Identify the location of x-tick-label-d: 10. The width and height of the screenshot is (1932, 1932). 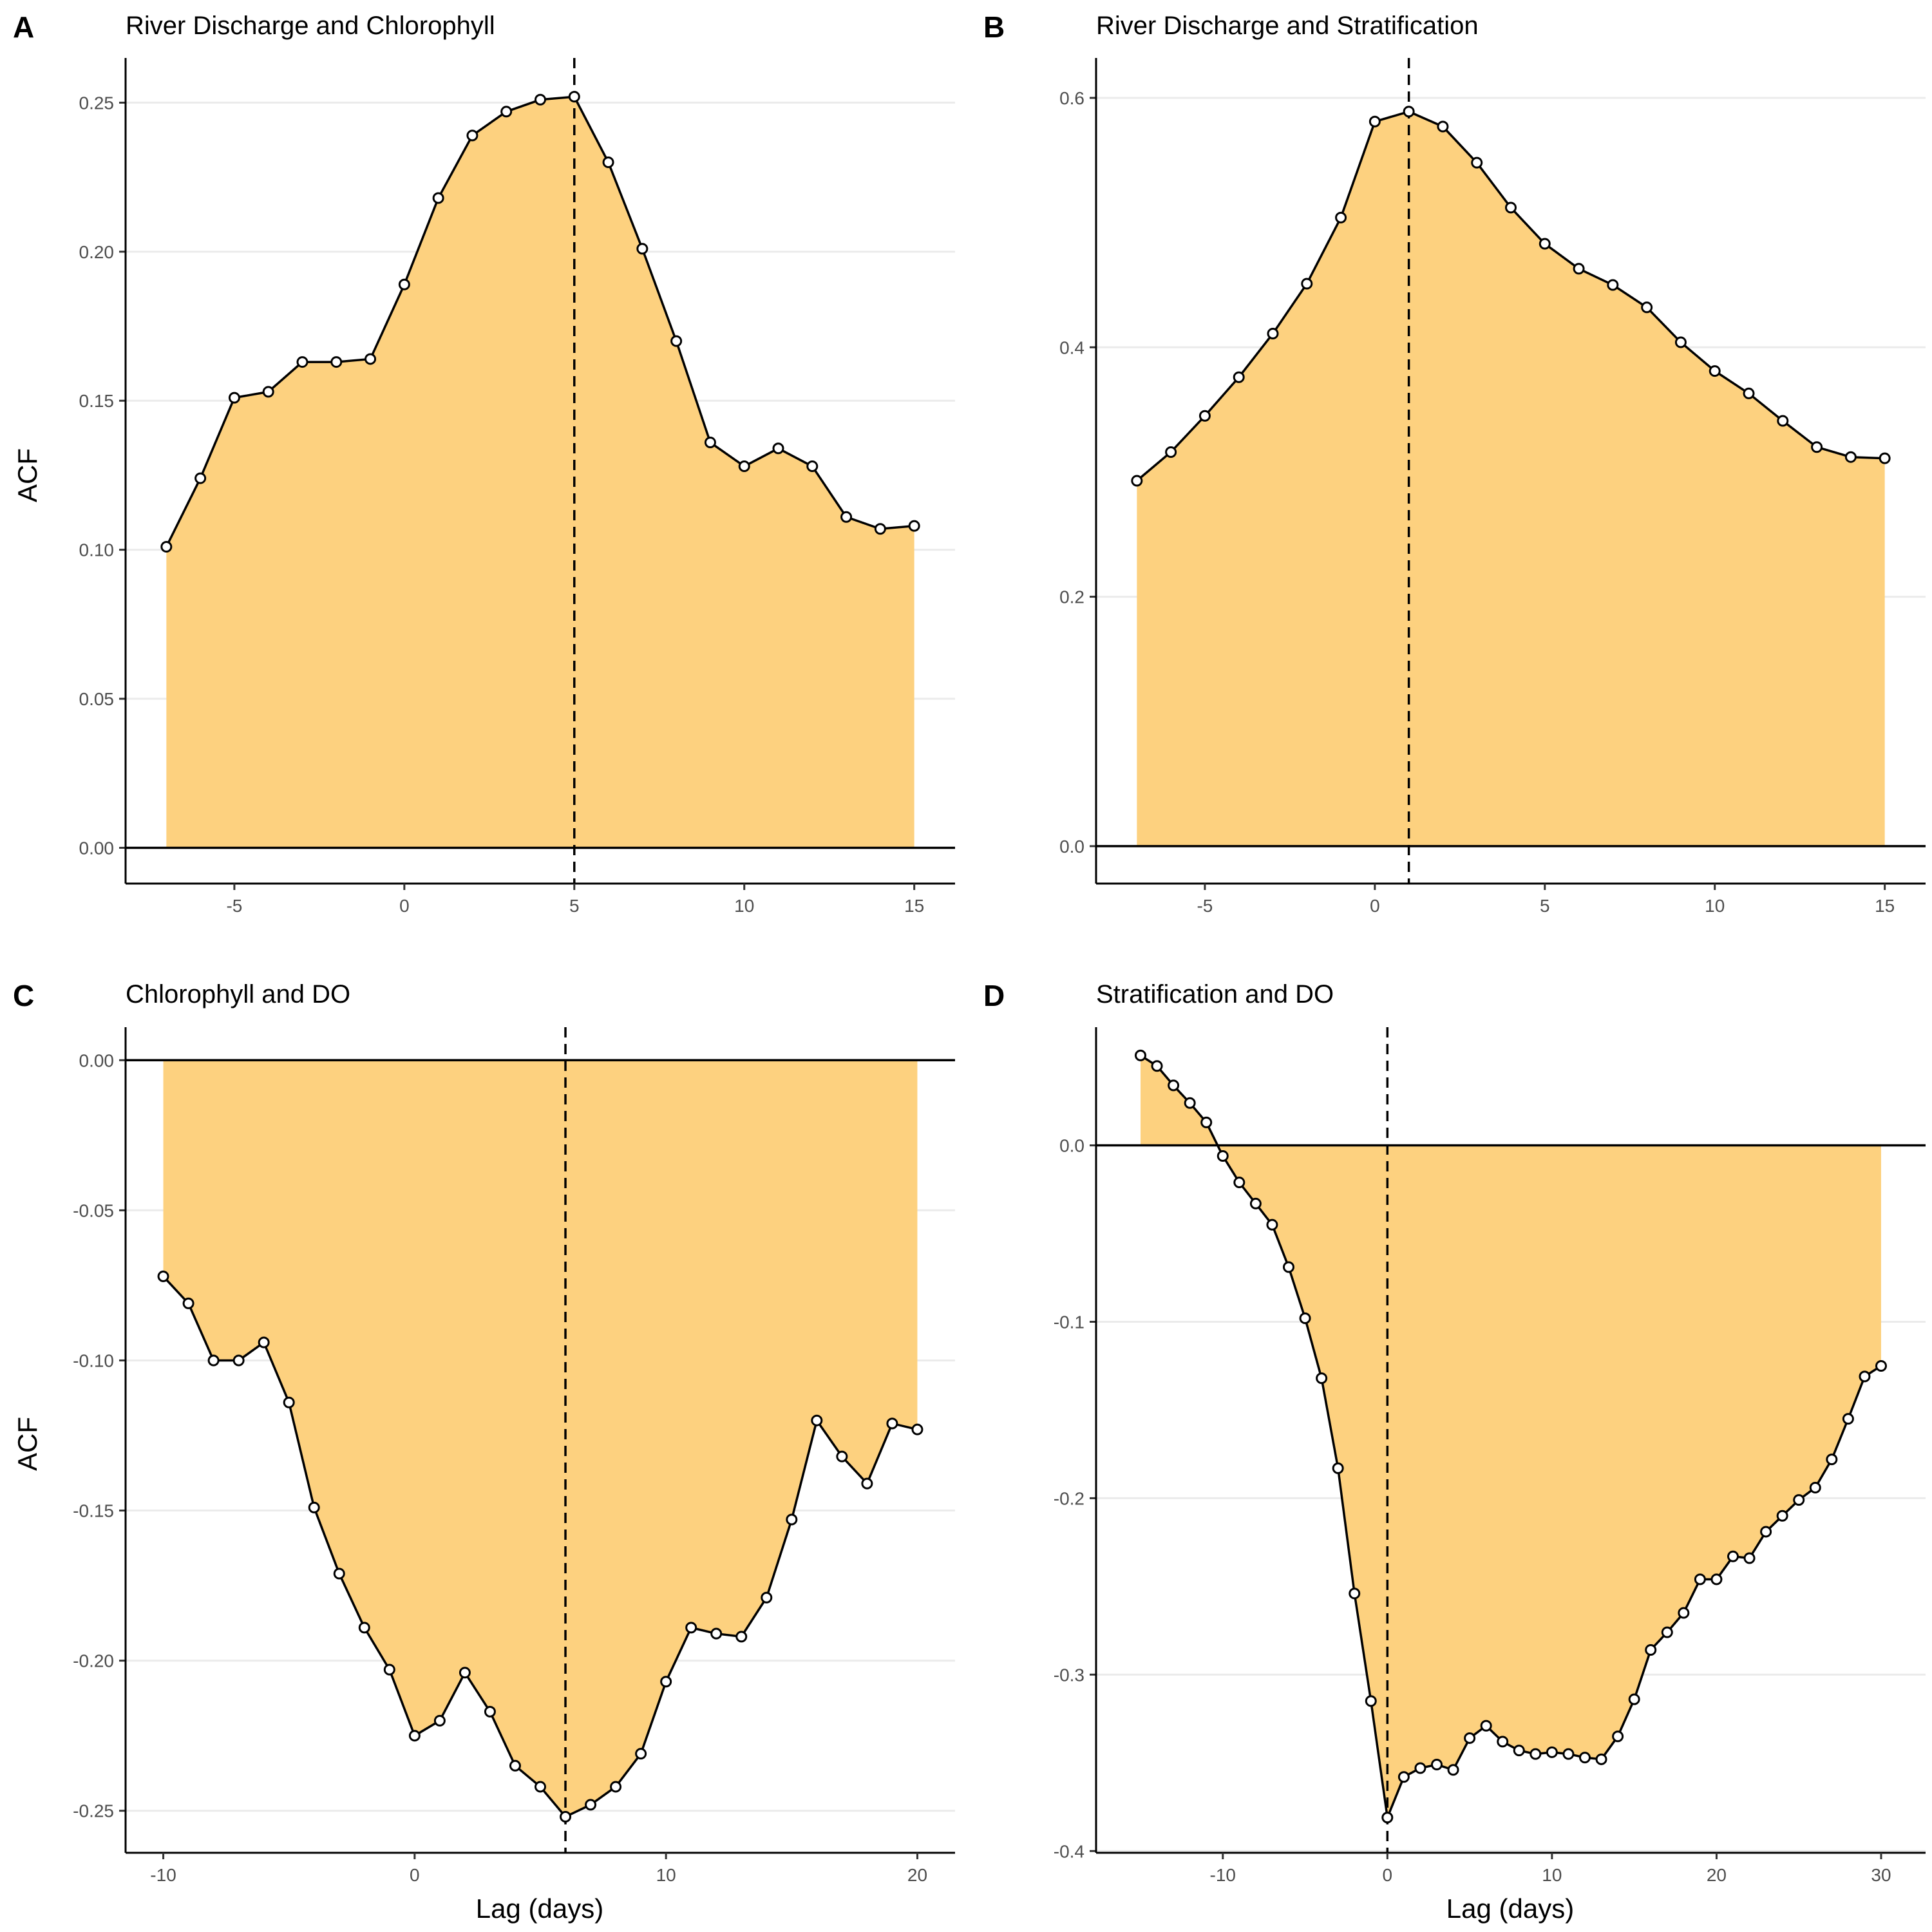
(1552, 1875).